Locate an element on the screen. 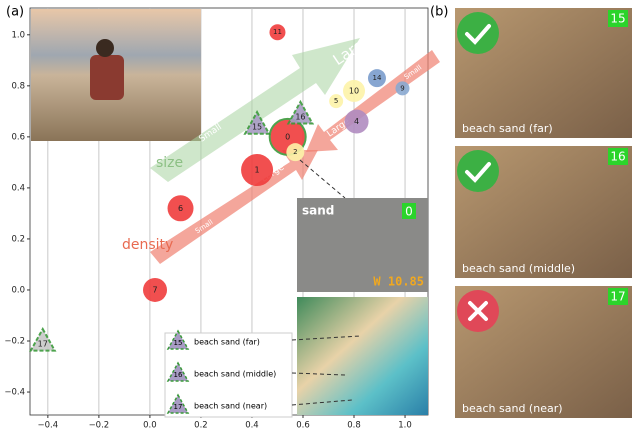 This screenshot has height=430, width=640. panel-label: (a) is located at coordinates (15, 12).